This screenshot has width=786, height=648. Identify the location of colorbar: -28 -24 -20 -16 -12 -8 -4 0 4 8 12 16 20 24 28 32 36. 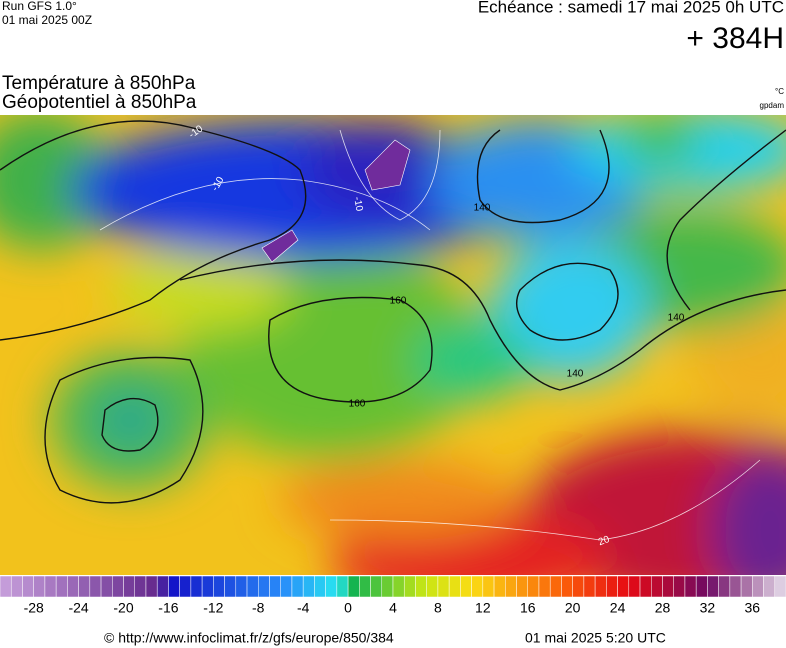
(393, 595).